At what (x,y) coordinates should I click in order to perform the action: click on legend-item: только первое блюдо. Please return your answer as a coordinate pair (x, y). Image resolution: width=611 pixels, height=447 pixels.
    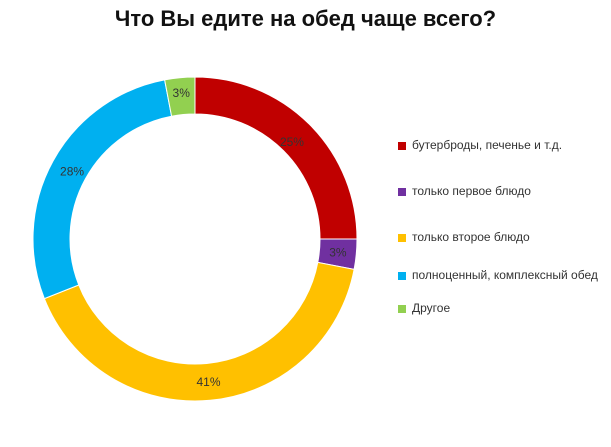
    Looking at the image, I should click on (498, 191).